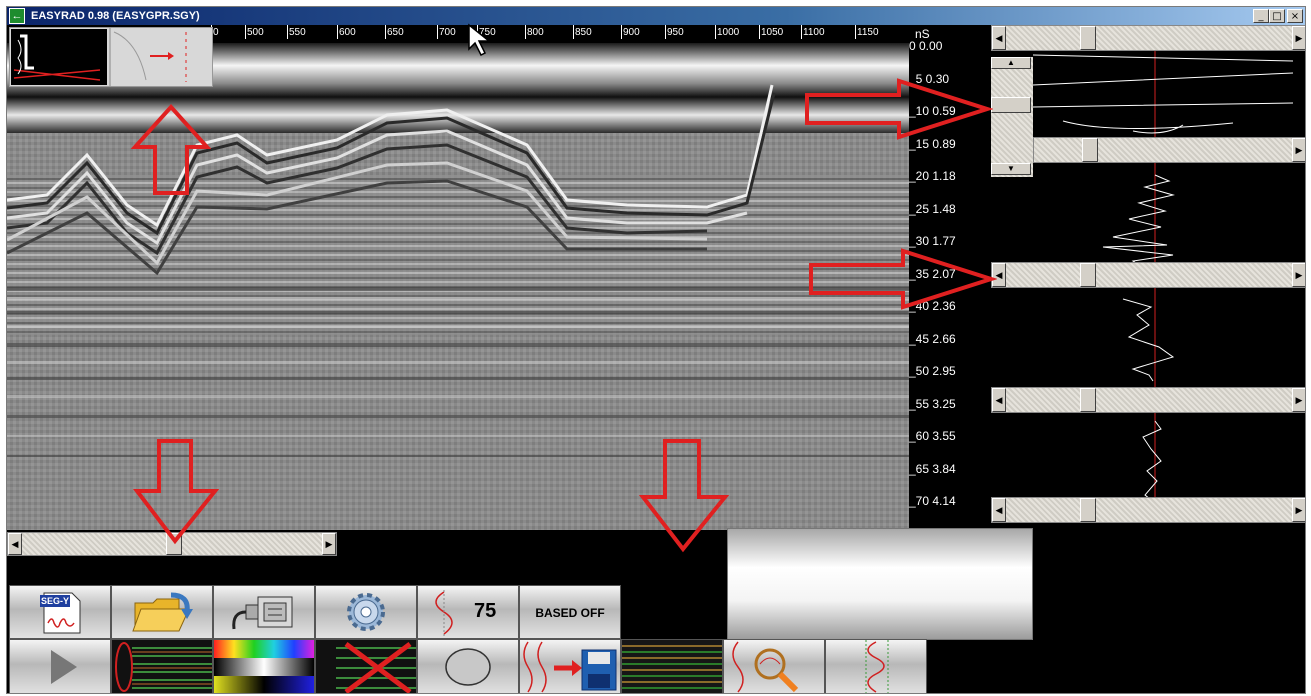 This screenshot has height=696, width=1311. I want to click on time-axis-label: _15 0.89, so click(932, 143).